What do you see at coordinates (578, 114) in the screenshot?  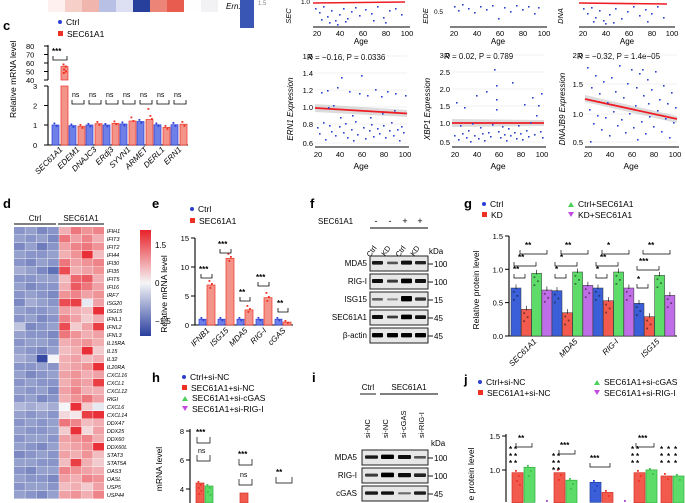 I see `svg-text: 1.0` at bounding box center [578, 114].